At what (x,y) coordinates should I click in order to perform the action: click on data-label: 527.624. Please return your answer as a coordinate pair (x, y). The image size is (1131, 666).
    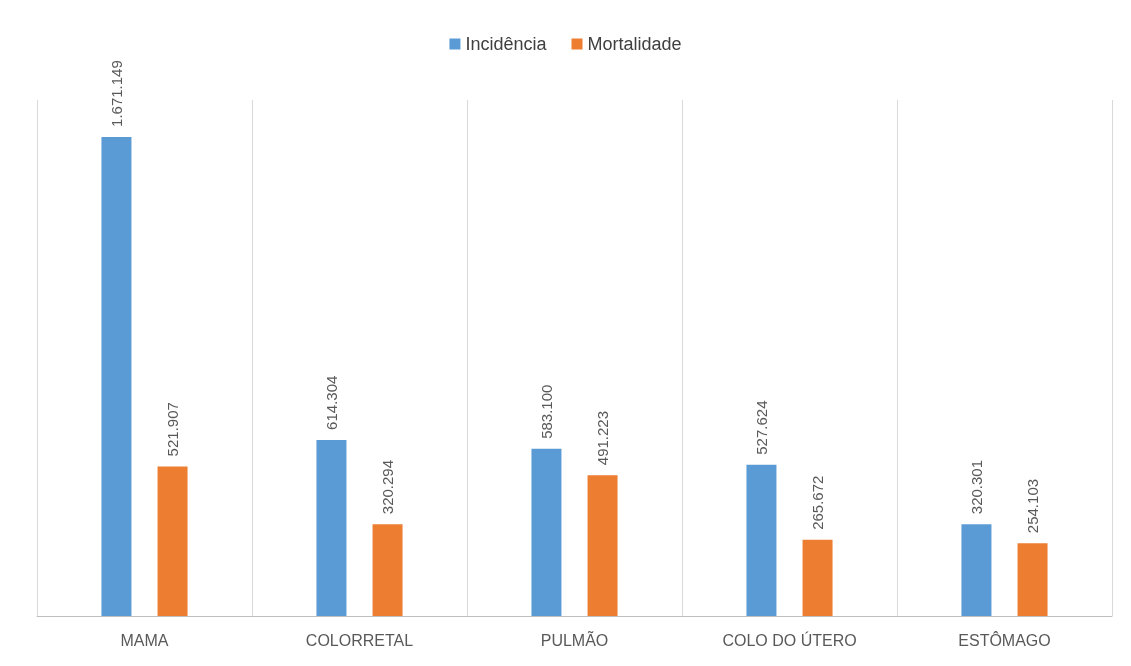
    Looking at the image, I should click on (761, 427).